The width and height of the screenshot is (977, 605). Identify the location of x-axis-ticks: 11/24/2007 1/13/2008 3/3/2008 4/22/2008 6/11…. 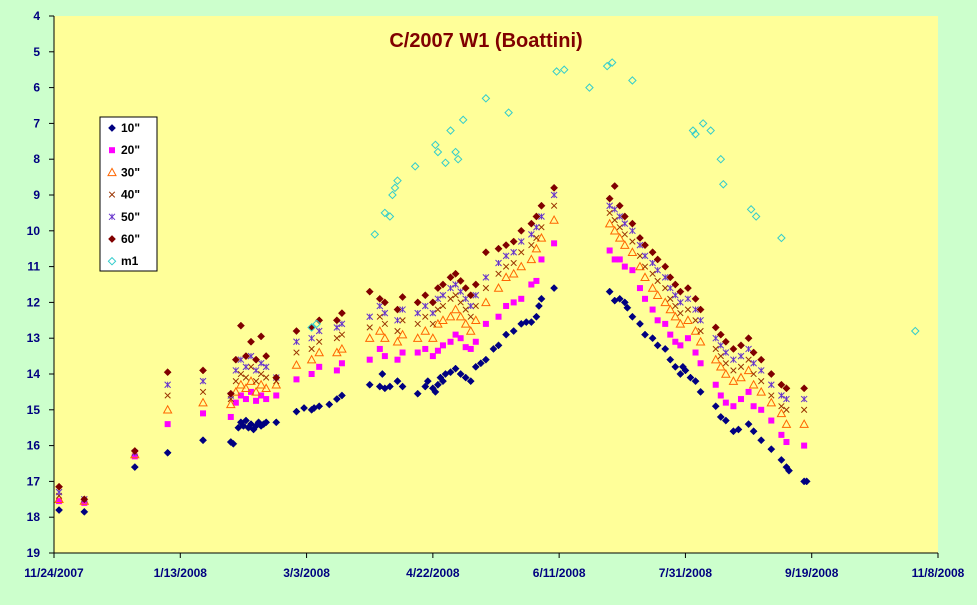
(494, 566).